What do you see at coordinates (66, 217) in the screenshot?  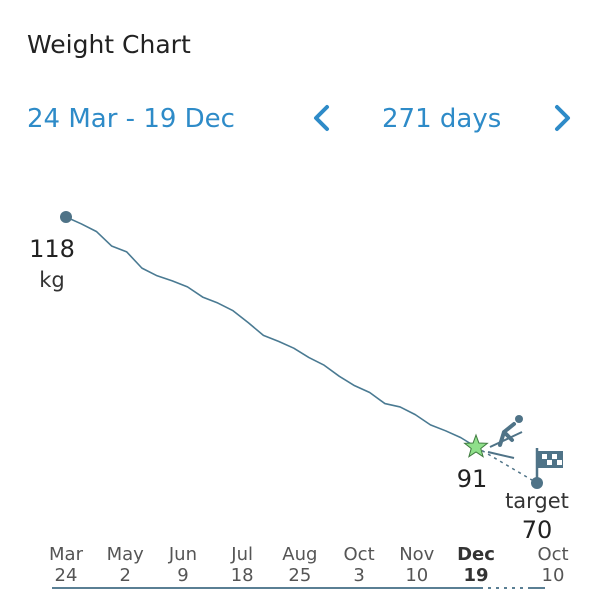 I see `start-point` at bounding box center [66, 217].